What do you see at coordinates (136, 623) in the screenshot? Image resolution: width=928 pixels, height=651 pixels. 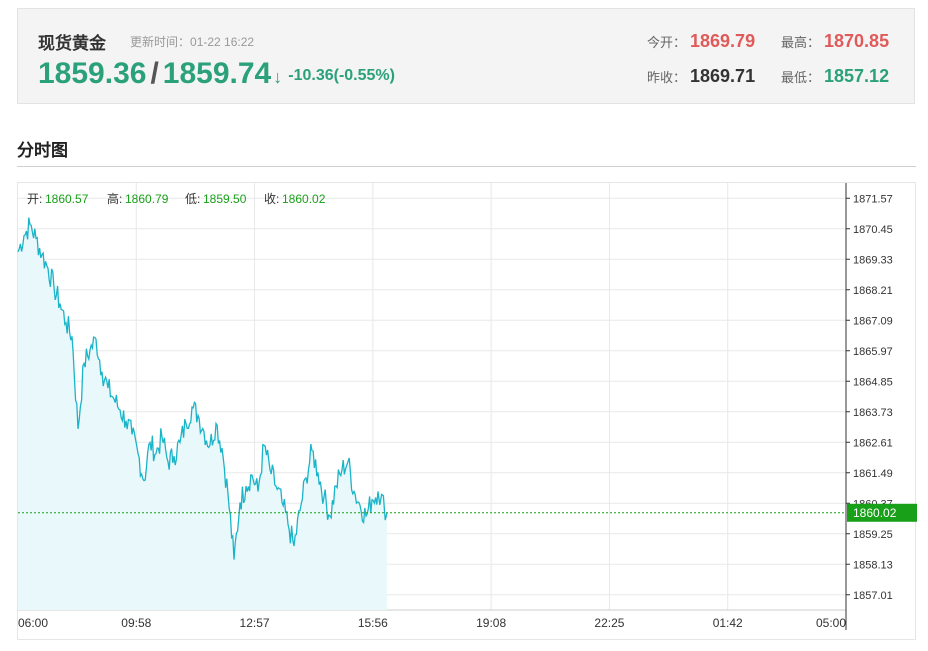 I see `x-tick-label: 09:58` at bounding box center [136, 623].